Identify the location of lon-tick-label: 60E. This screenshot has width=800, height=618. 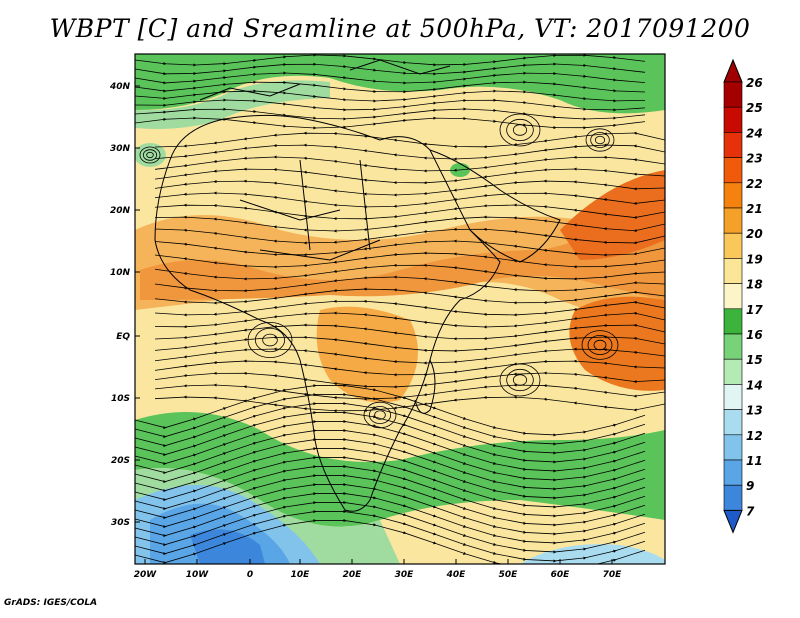
(561, 575).